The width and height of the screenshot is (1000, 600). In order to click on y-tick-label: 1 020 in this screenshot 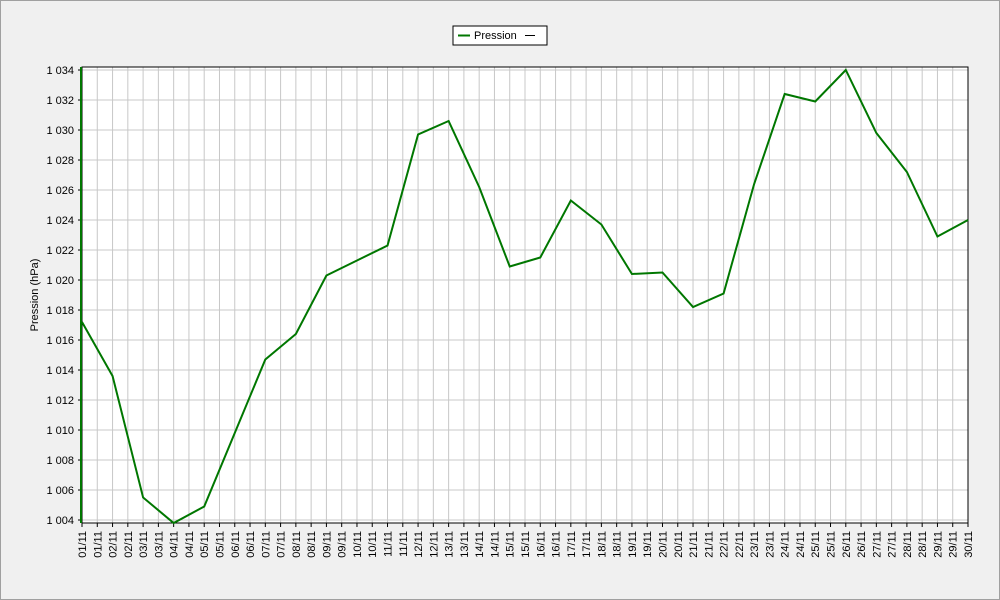, I will do `click(60, 281)`.